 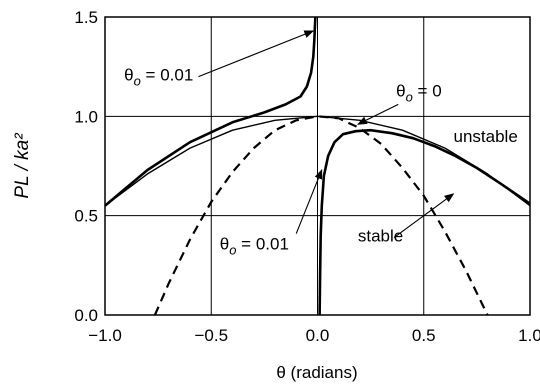 What do you see at coordinates (529, 335) in the screenshot?
I see `x-tick-label: 1.0` at bounding box center [529, 335].